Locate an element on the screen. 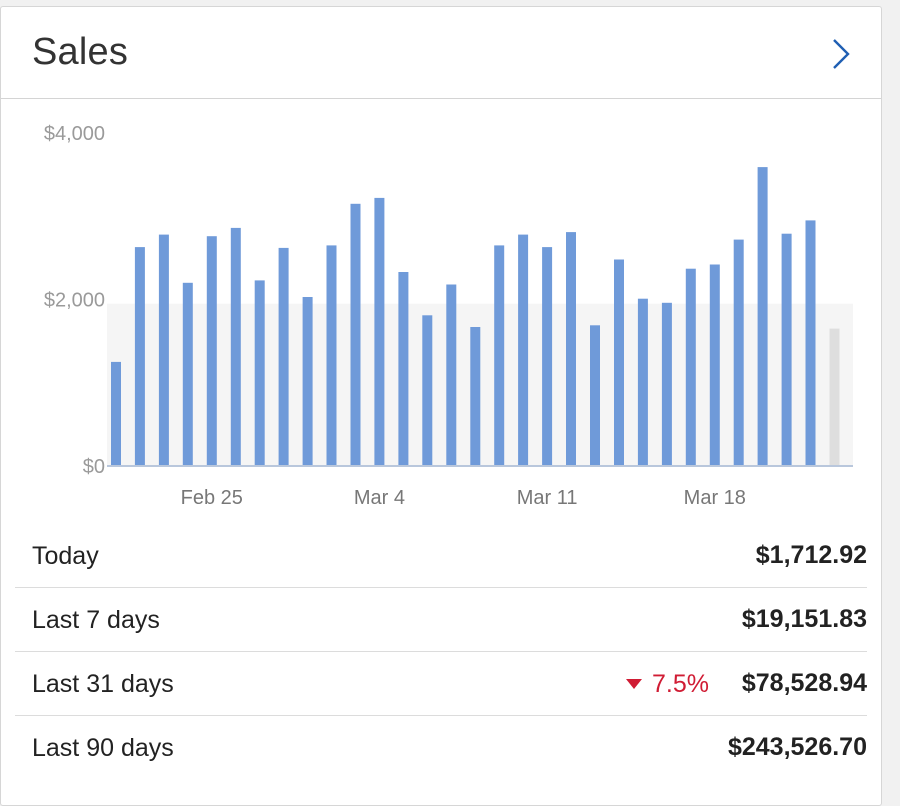  y-tick-label: $0 is located at coordinates (94, 467).